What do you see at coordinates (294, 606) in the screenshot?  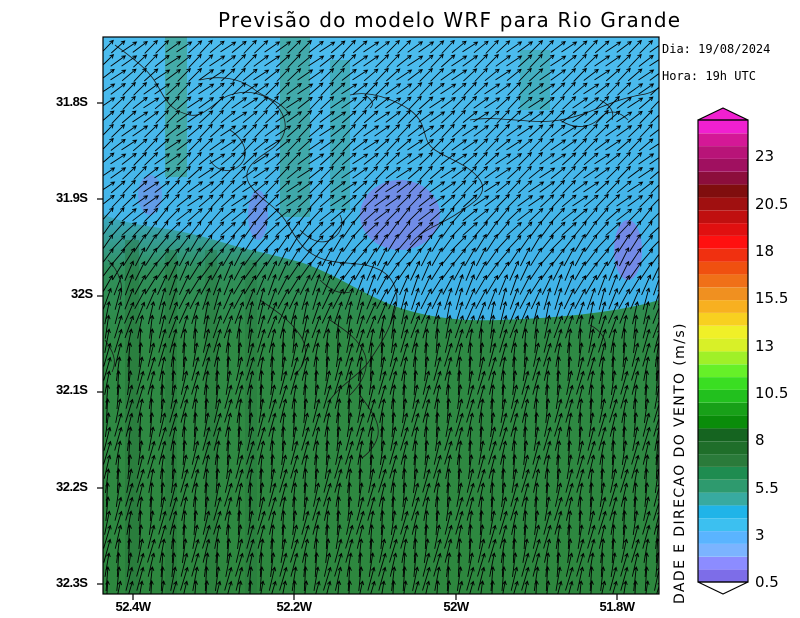 I see `lon-tick-label: 52.2W` at bounding box center [294, 606].